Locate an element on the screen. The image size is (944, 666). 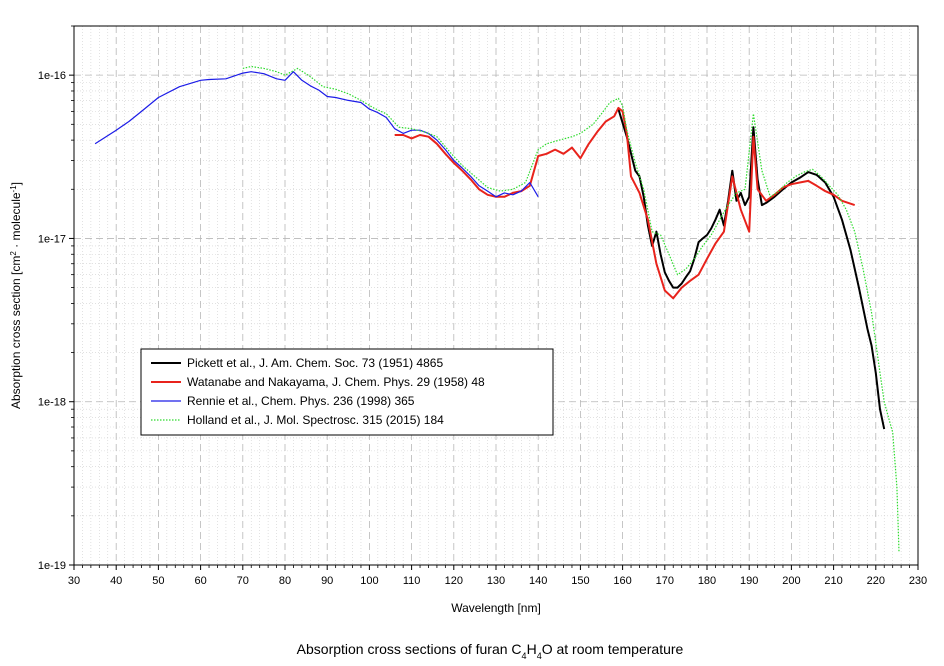
x-tick-label: 190 is located at coordinates (749, 581).